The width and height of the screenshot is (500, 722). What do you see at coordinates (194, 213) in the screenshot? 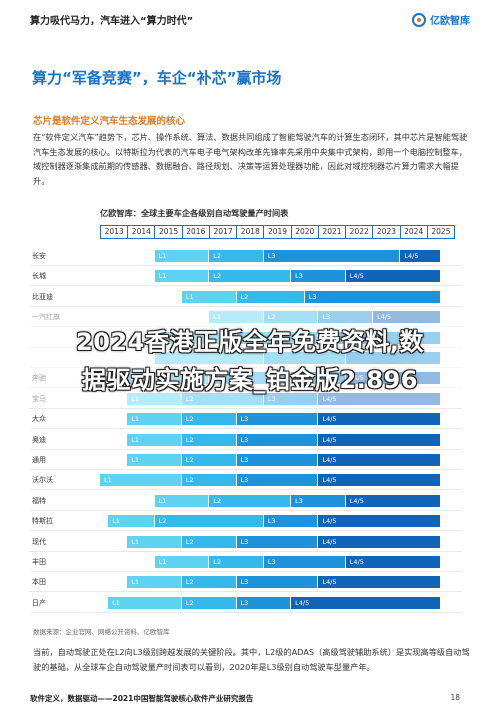
I see `chart-title: 亿欧智库：全球主要车企各级别自动驾驶量产时间表` at bounding box center [194, 213].